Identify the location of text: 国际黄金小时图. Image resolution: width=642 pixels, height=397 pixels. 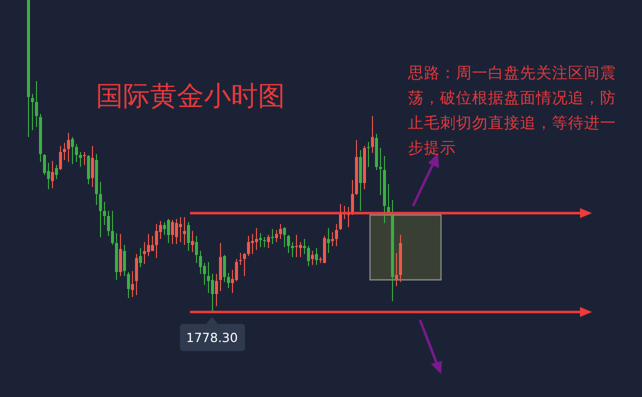
(190, 96).